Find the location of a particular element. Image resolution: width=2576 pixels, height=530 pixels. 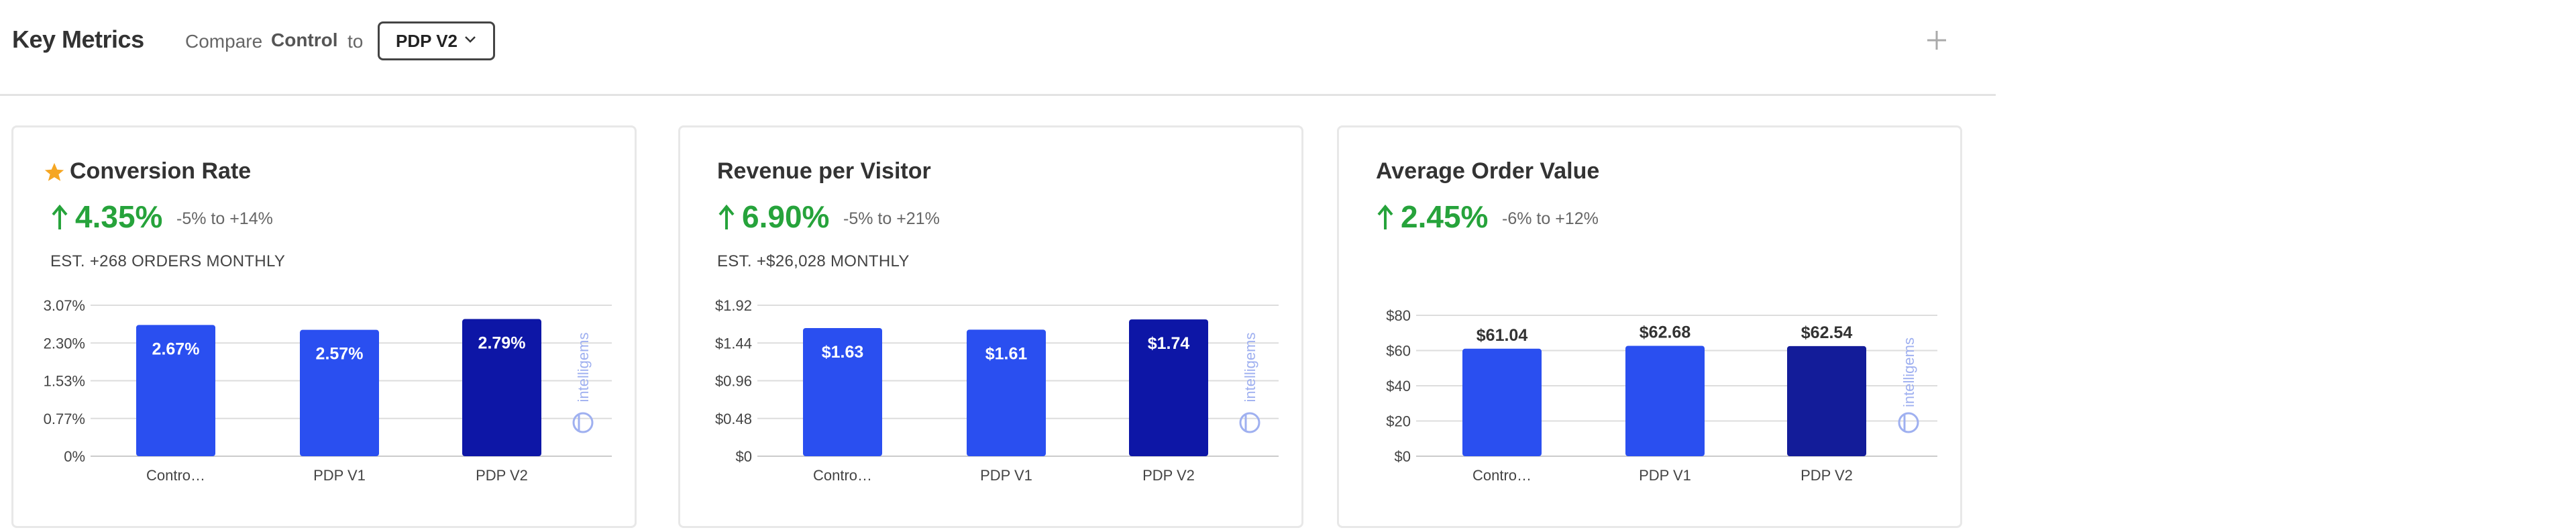

y-tick-label: $20 is located at coordinates (1398, 421).